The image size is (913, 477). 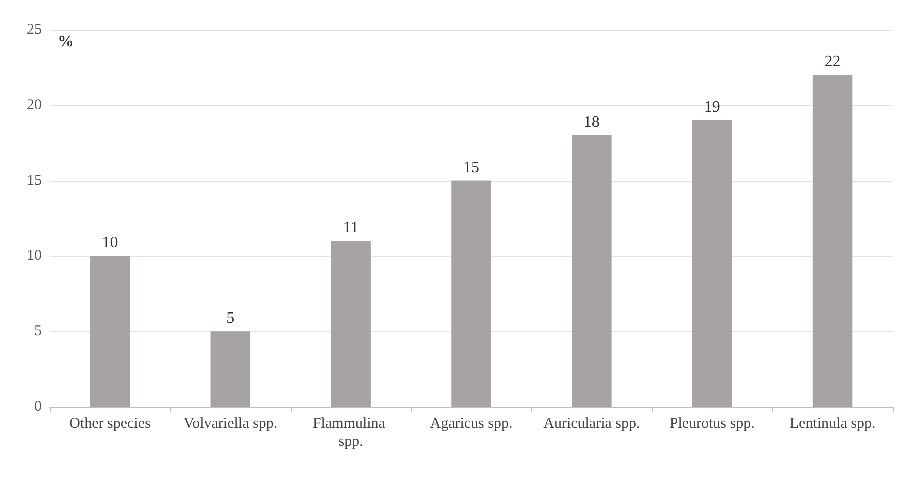 I want to click on x-tick-label: Agaricus spp., so click(x=471, y=424).